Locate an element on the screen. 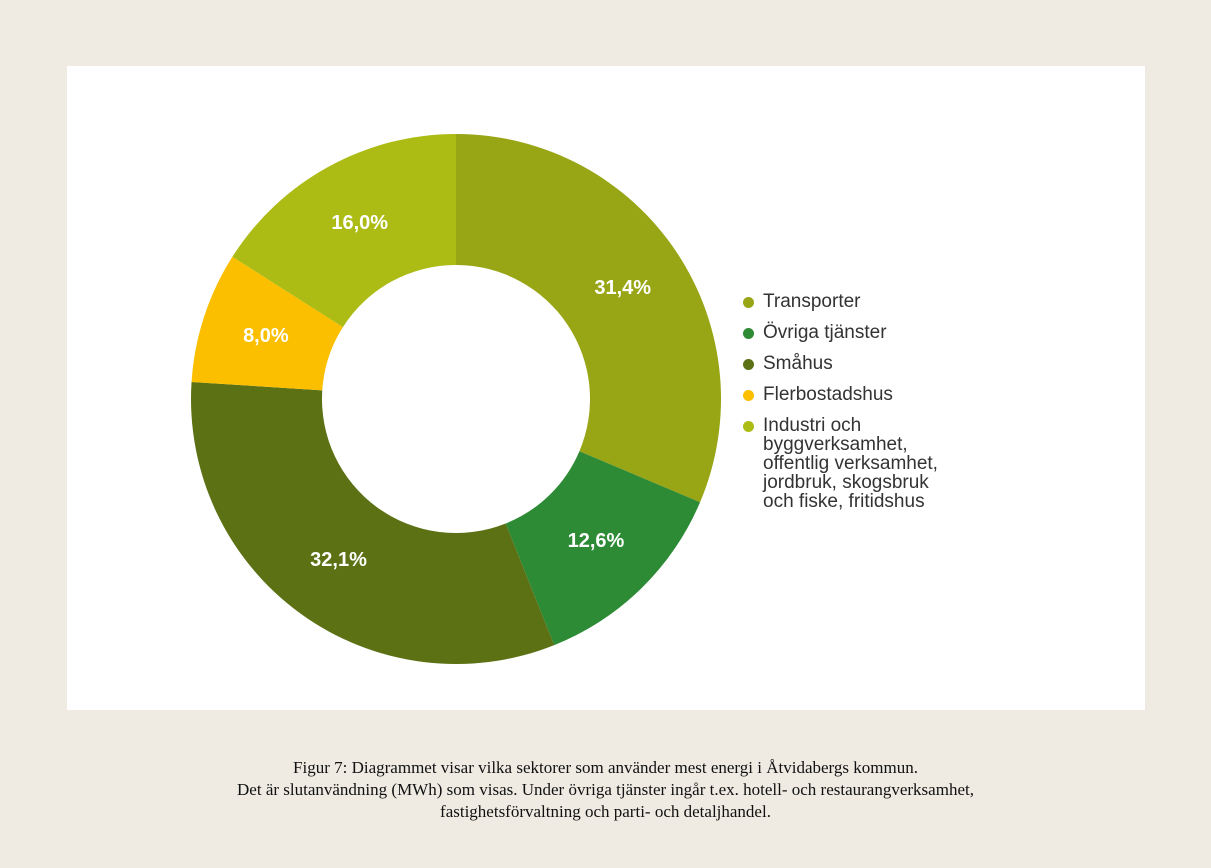  legend-item: Transporter is located at coordinates (839, 301).